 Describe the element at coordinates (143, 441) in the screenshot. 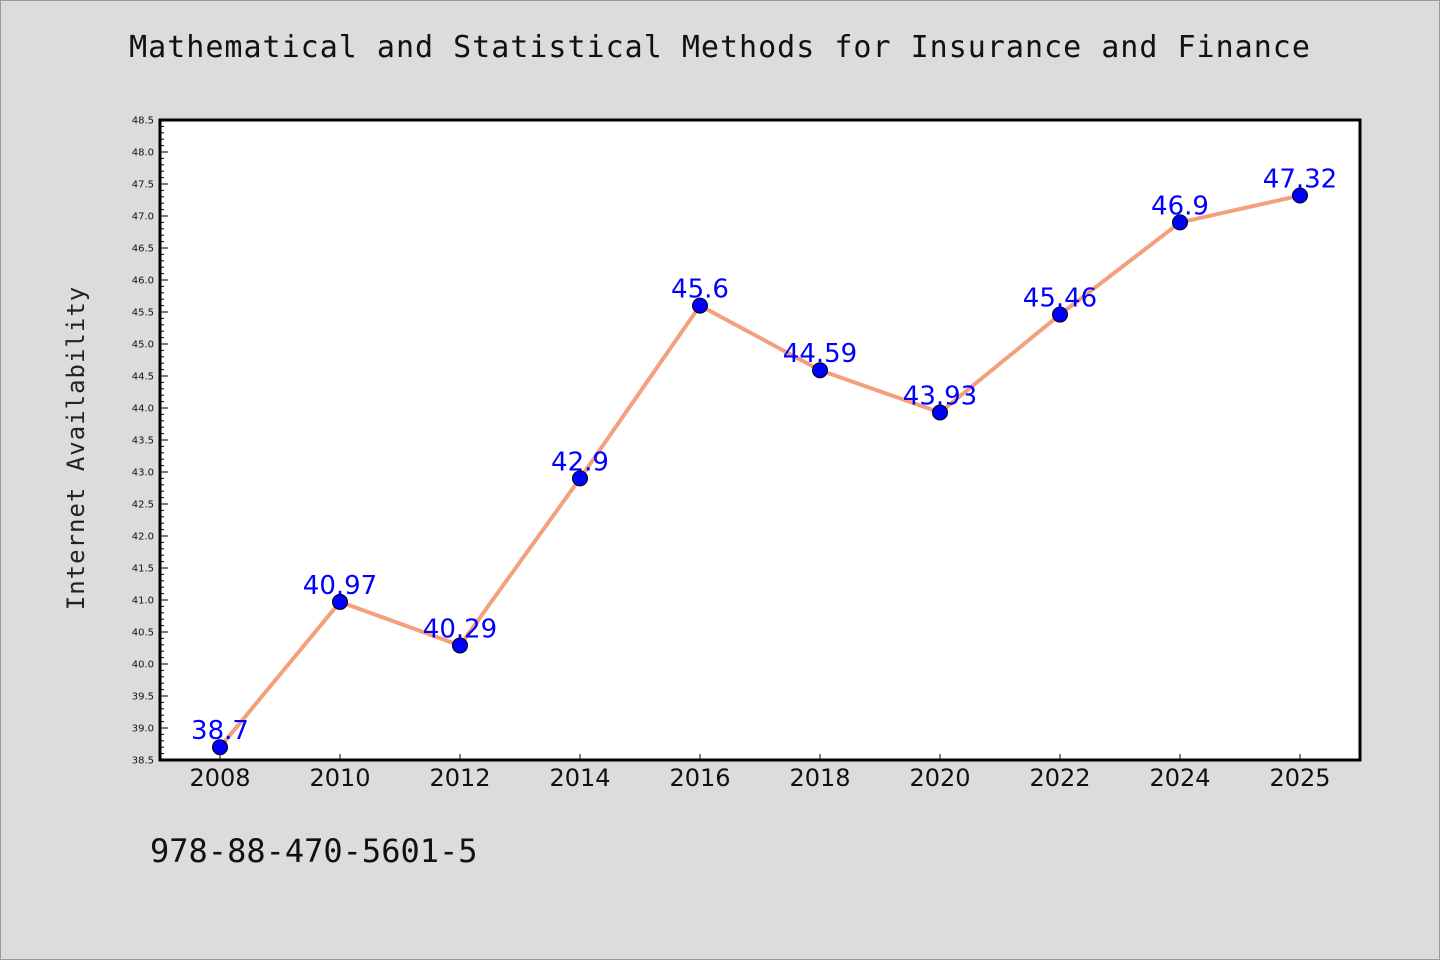

I see `y-tick-label: 43.5` at that location.